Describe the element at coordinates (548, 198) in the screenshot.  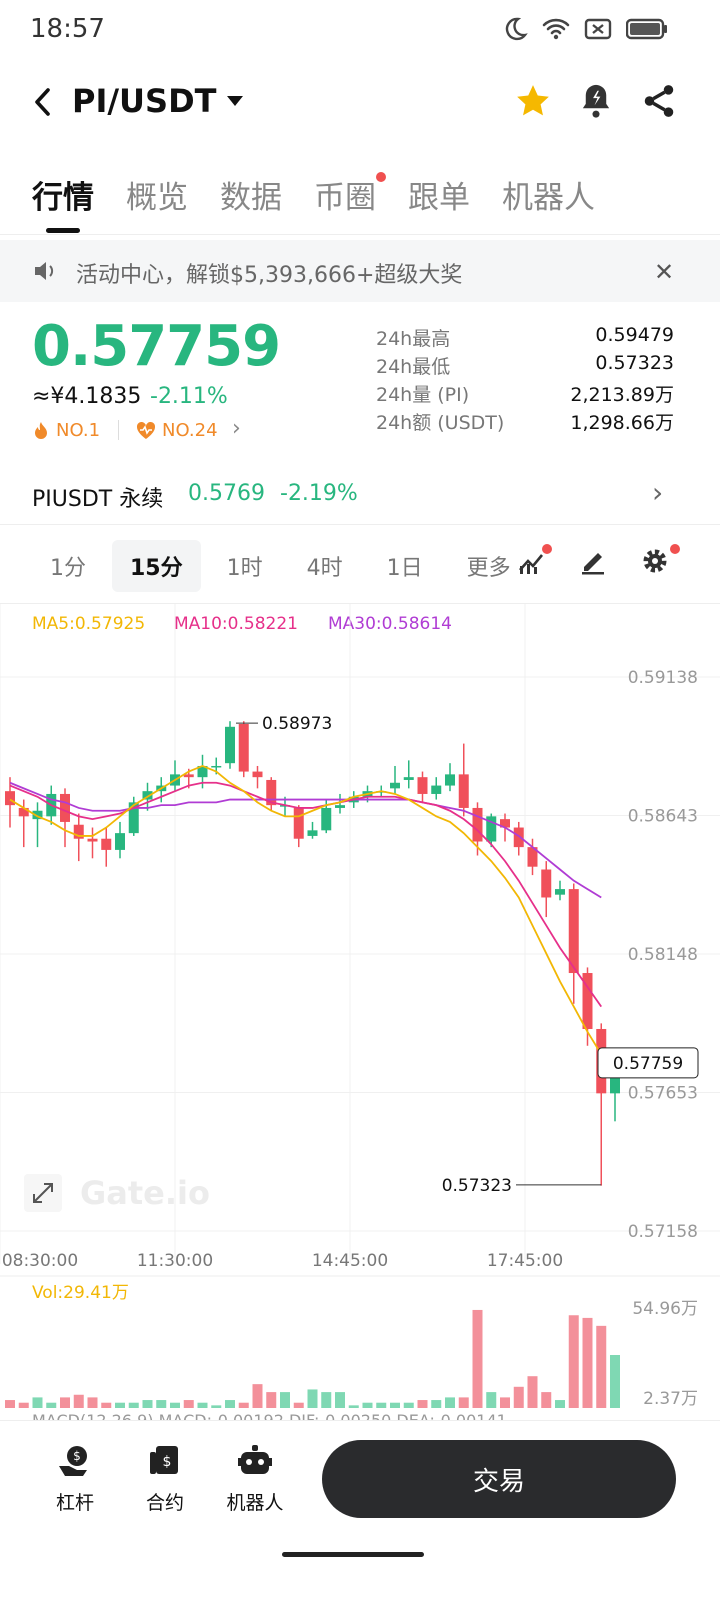
I see `tab-bots: 机器人` at that location.